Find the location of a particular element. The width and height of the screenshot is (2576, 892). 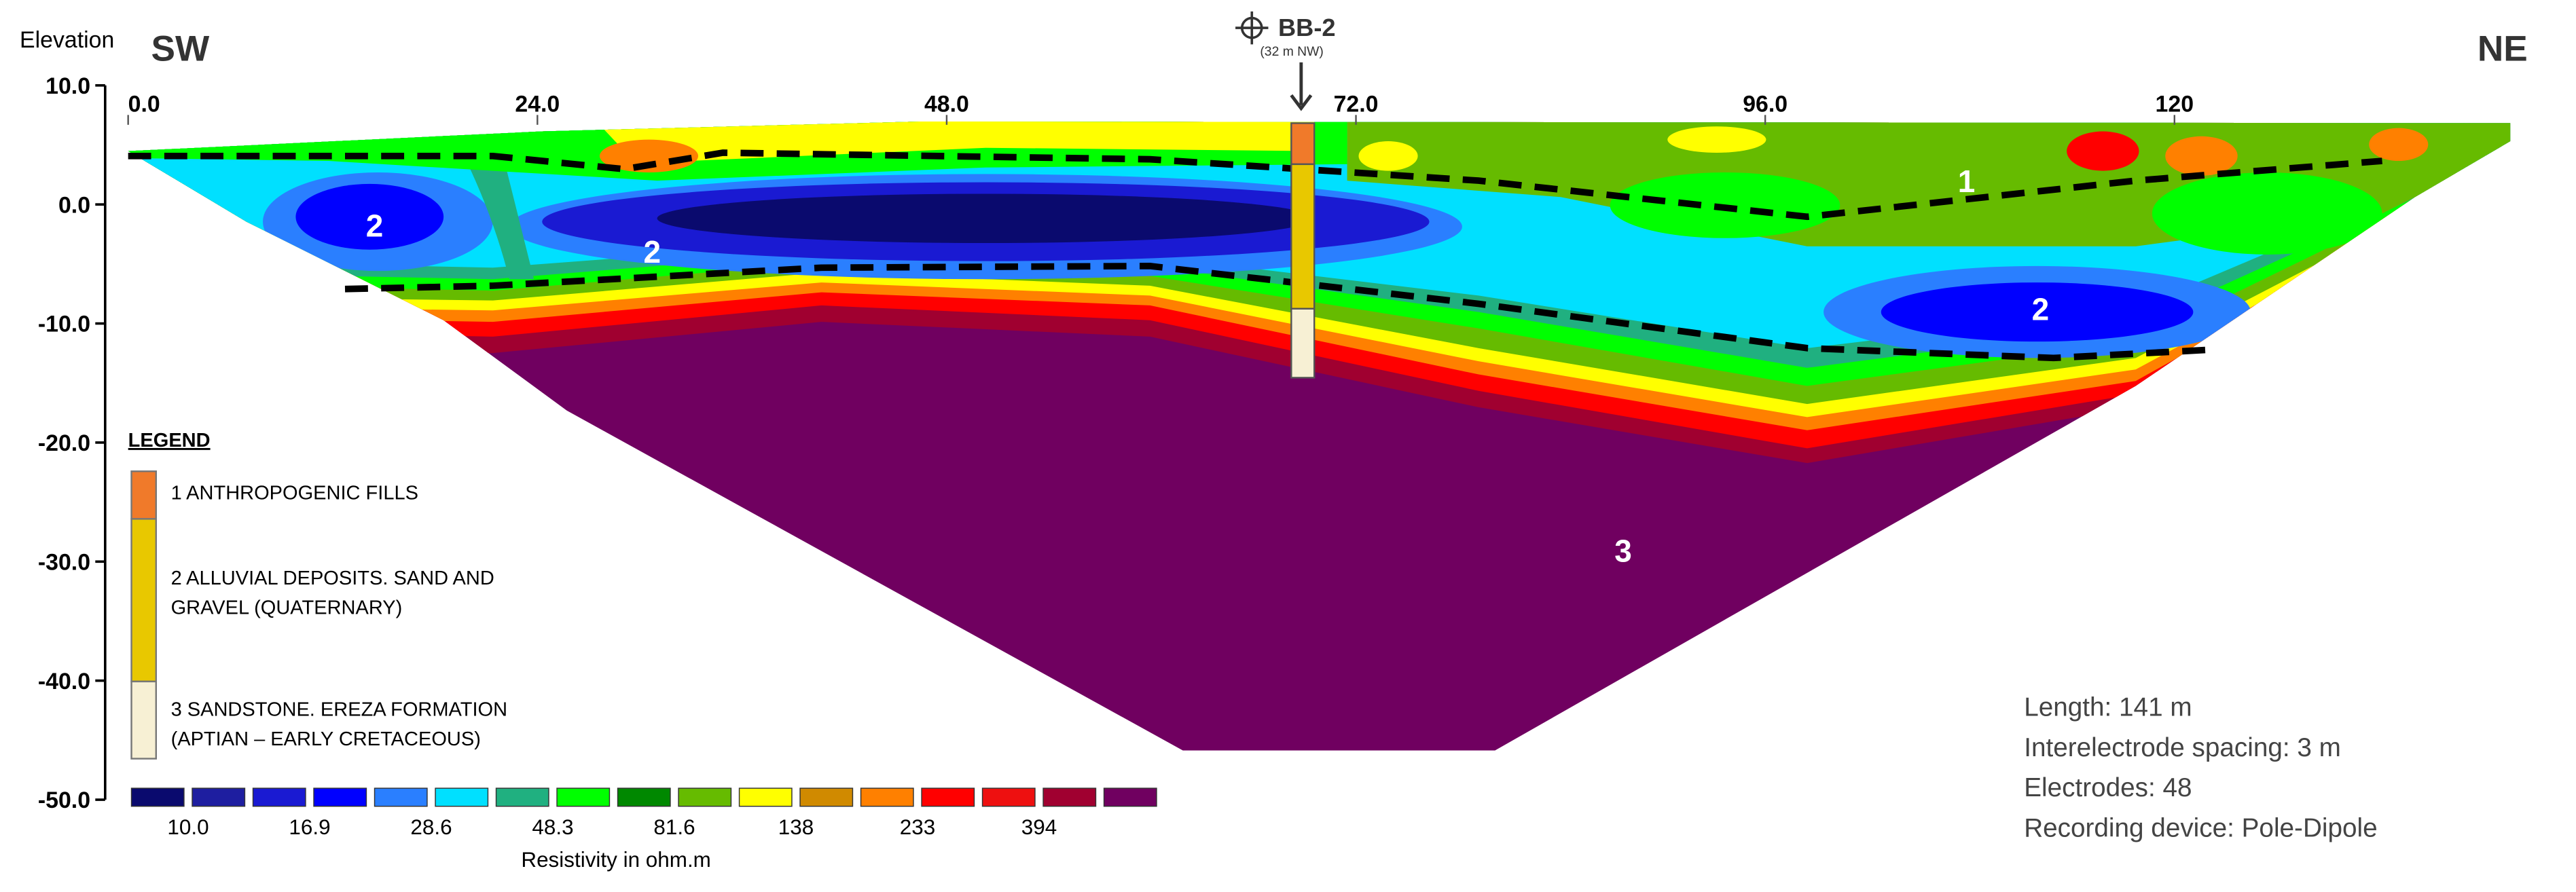

x-tick-label: 24.0 is located at coordinates (537, 104).